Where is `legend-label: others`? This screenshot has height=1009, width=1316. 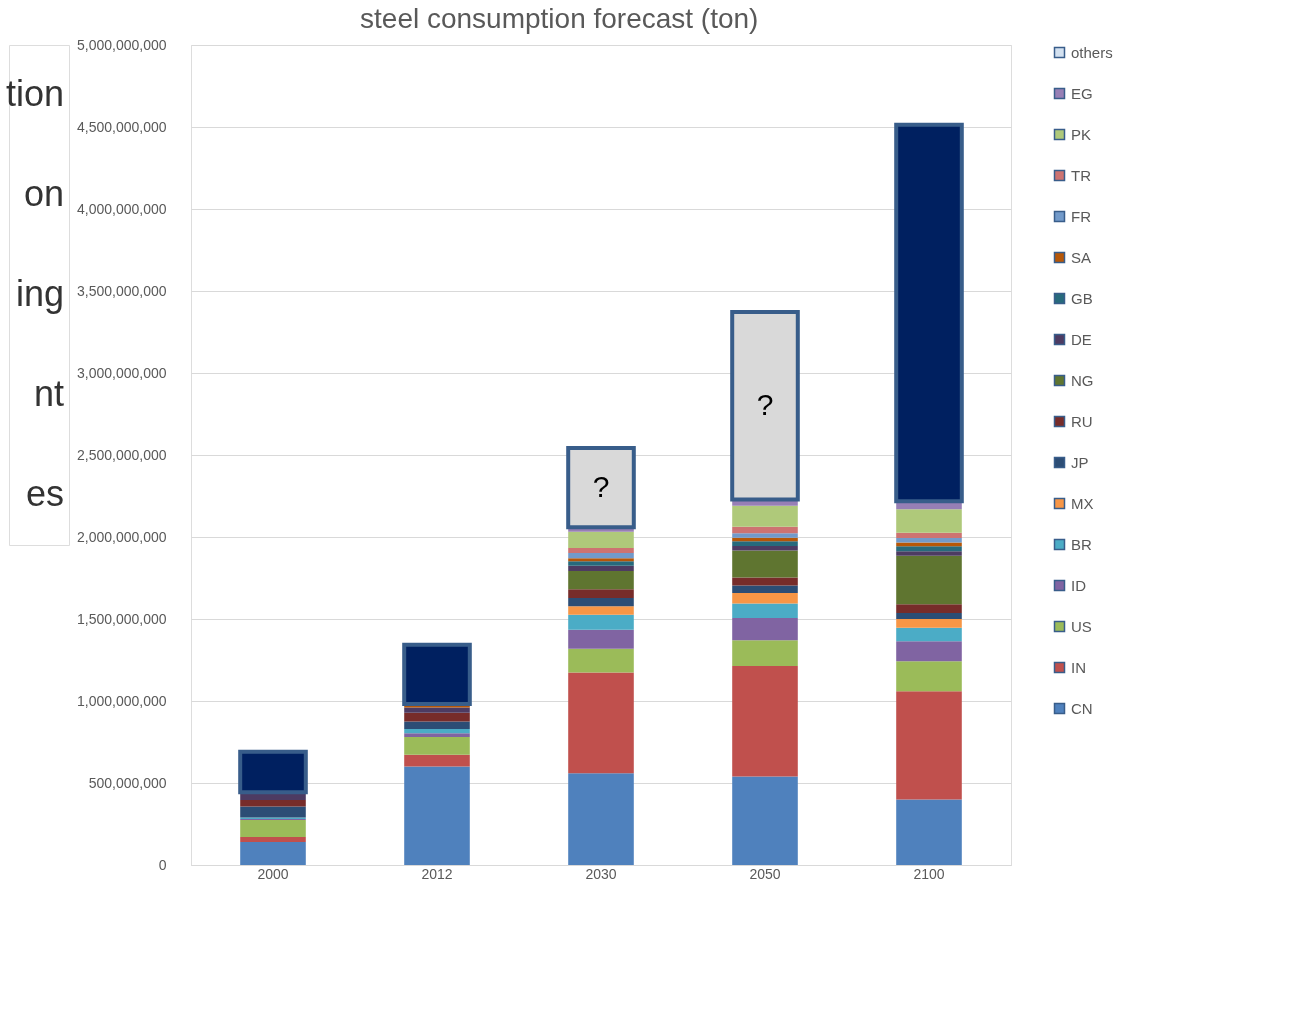 legend-label: others is located at coordinates (1092, 52).